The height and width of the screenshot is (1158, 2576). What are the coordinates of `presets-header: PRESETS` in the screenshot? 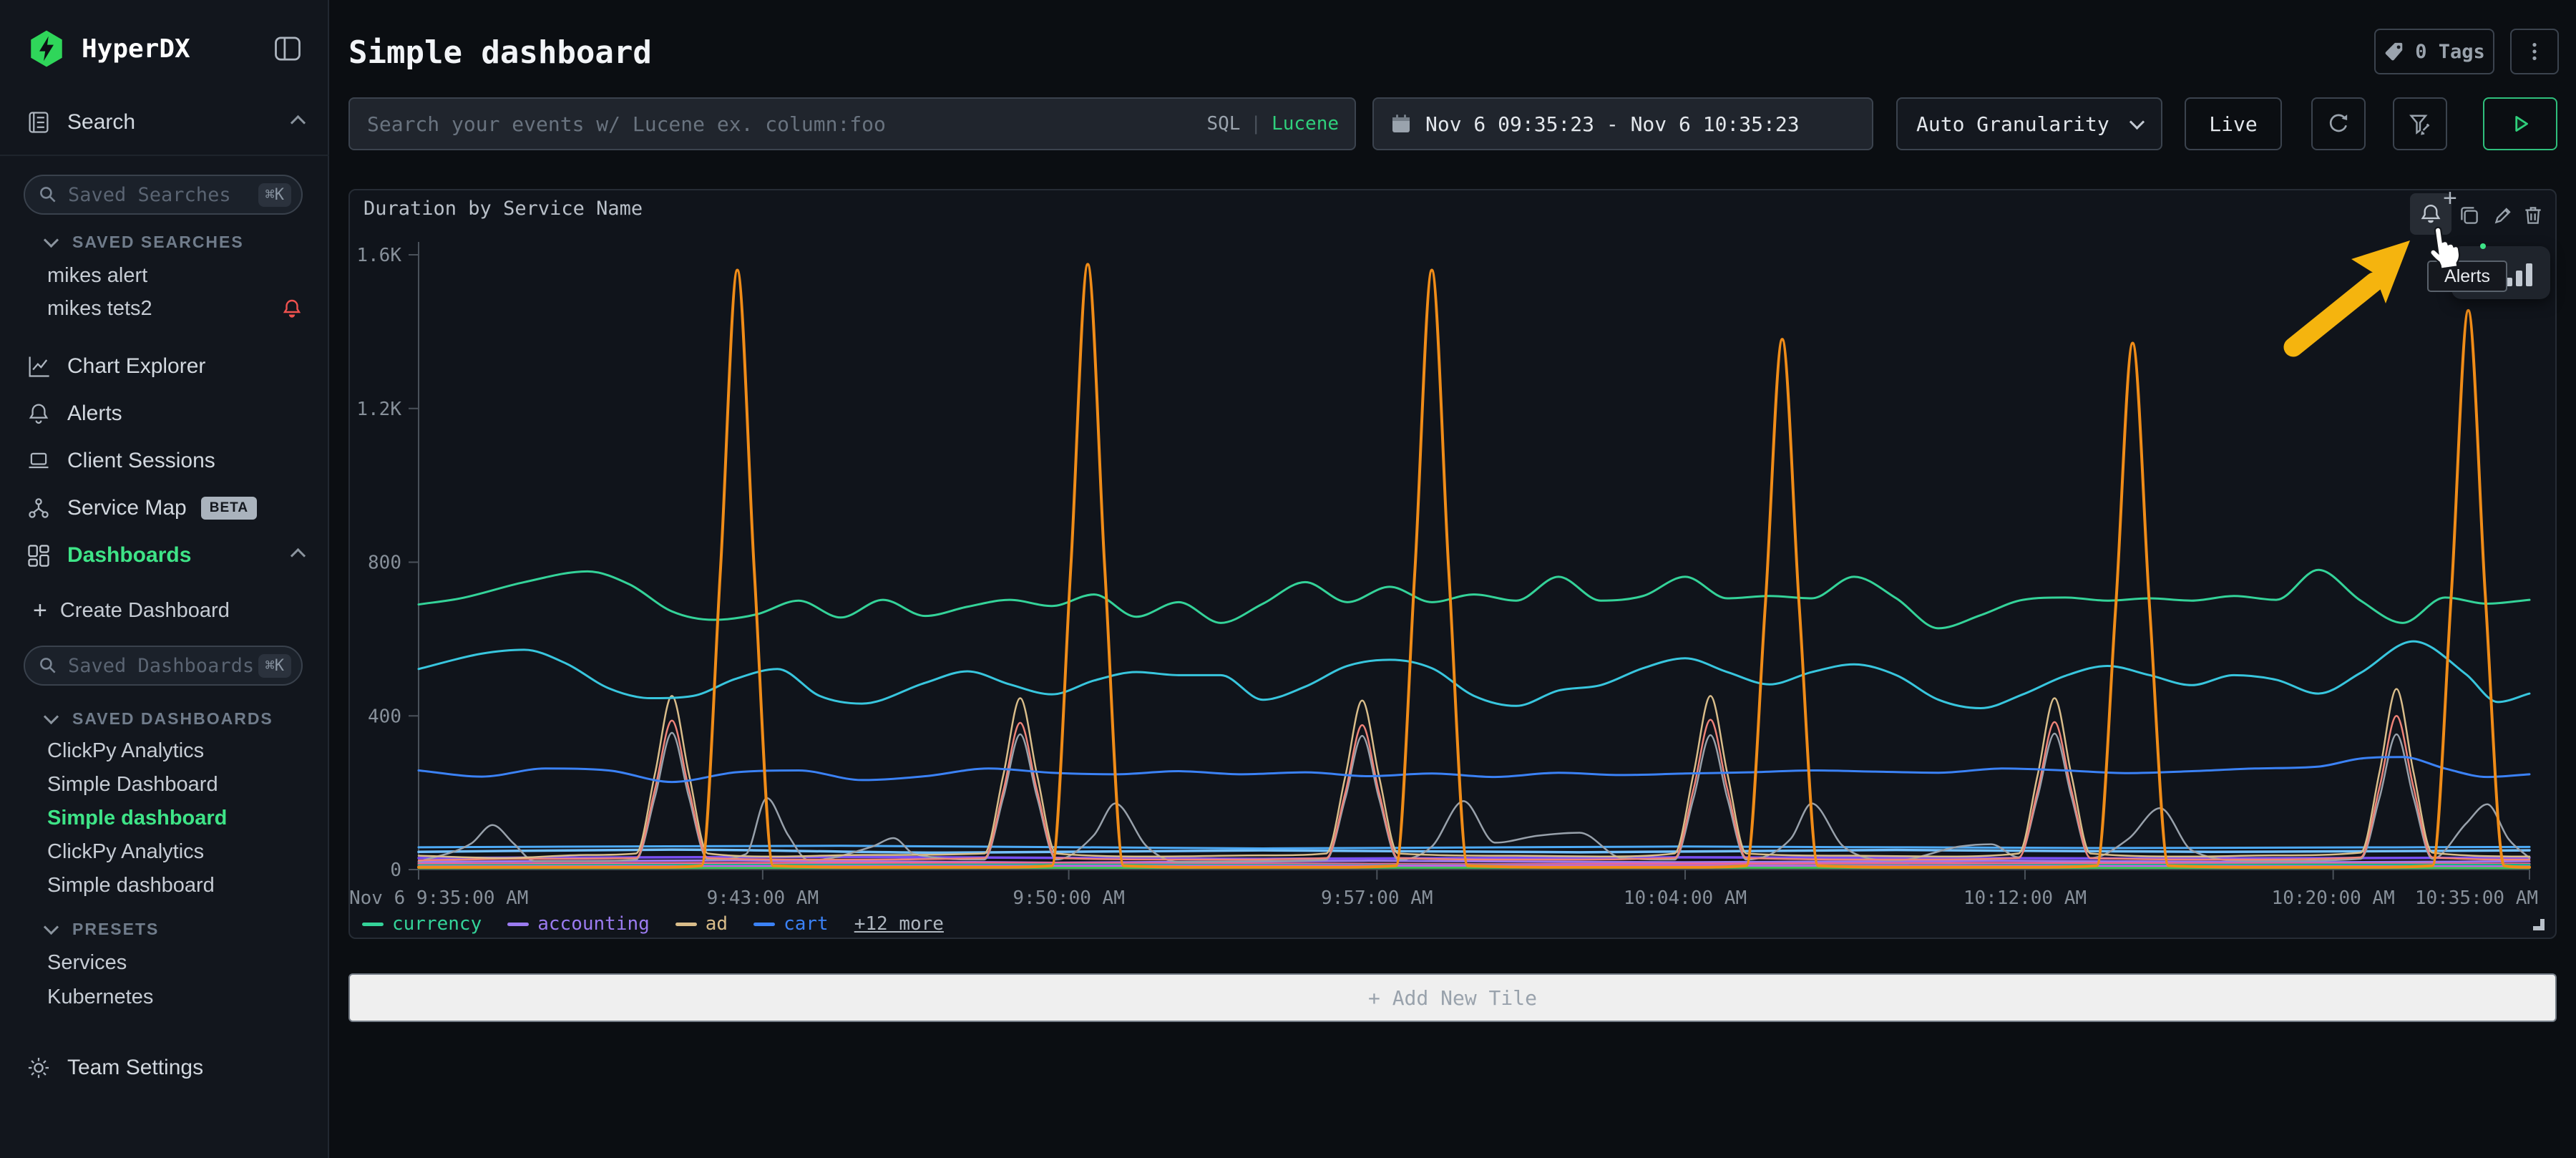 It's located at (164, 929).